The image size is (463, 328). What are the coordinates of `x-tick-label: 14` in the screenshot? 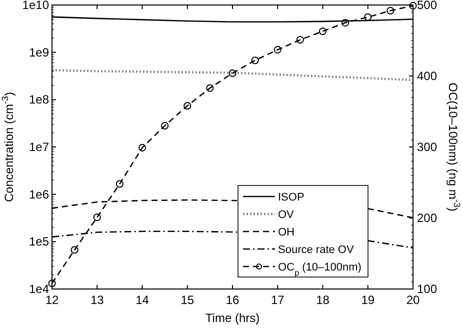 It's located at (143, 300).